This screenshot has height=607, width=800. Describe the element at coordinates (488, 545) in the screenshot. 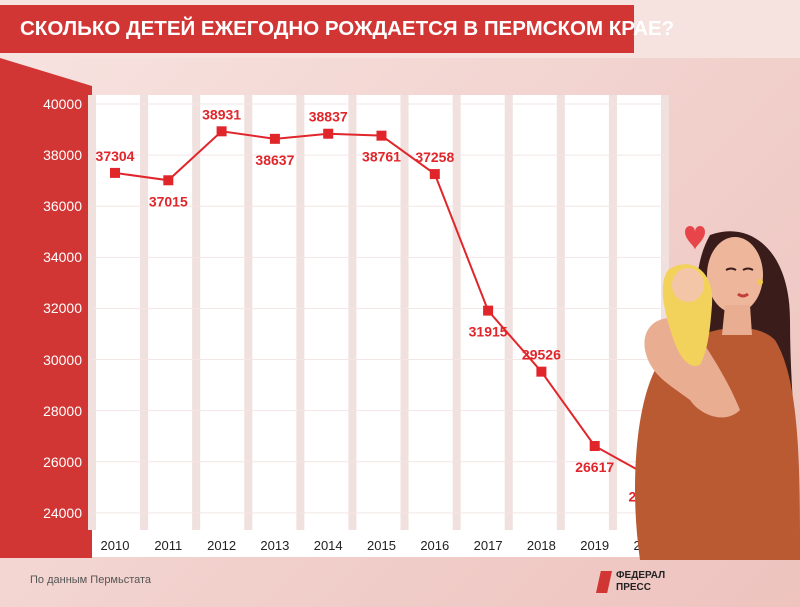

I see `x-tick-label: 2017` at that location.